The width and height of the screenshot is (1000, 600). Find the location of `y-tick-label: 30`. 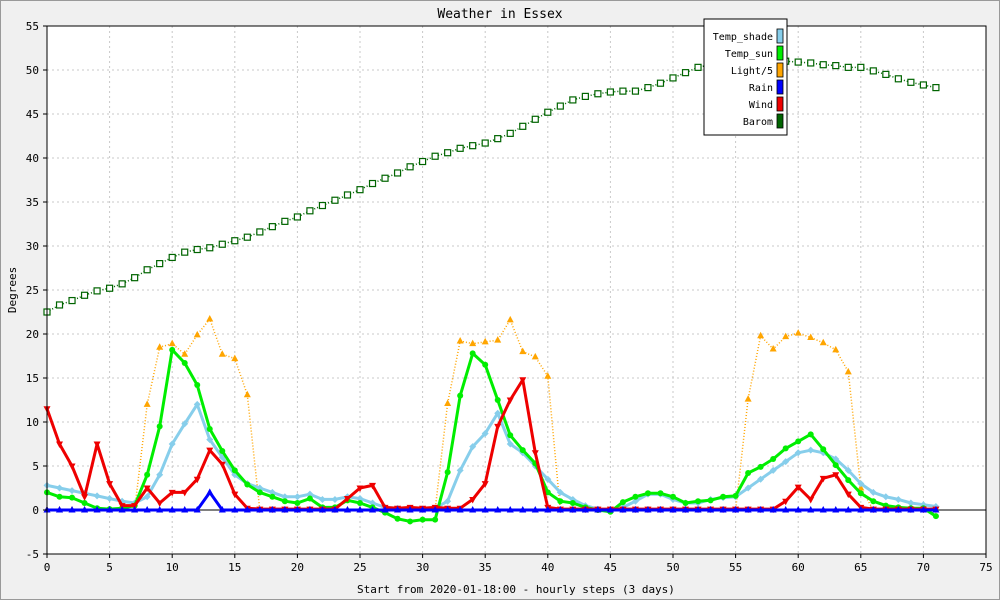

y-tick-label: 30 is located at coordinates (32, 246).